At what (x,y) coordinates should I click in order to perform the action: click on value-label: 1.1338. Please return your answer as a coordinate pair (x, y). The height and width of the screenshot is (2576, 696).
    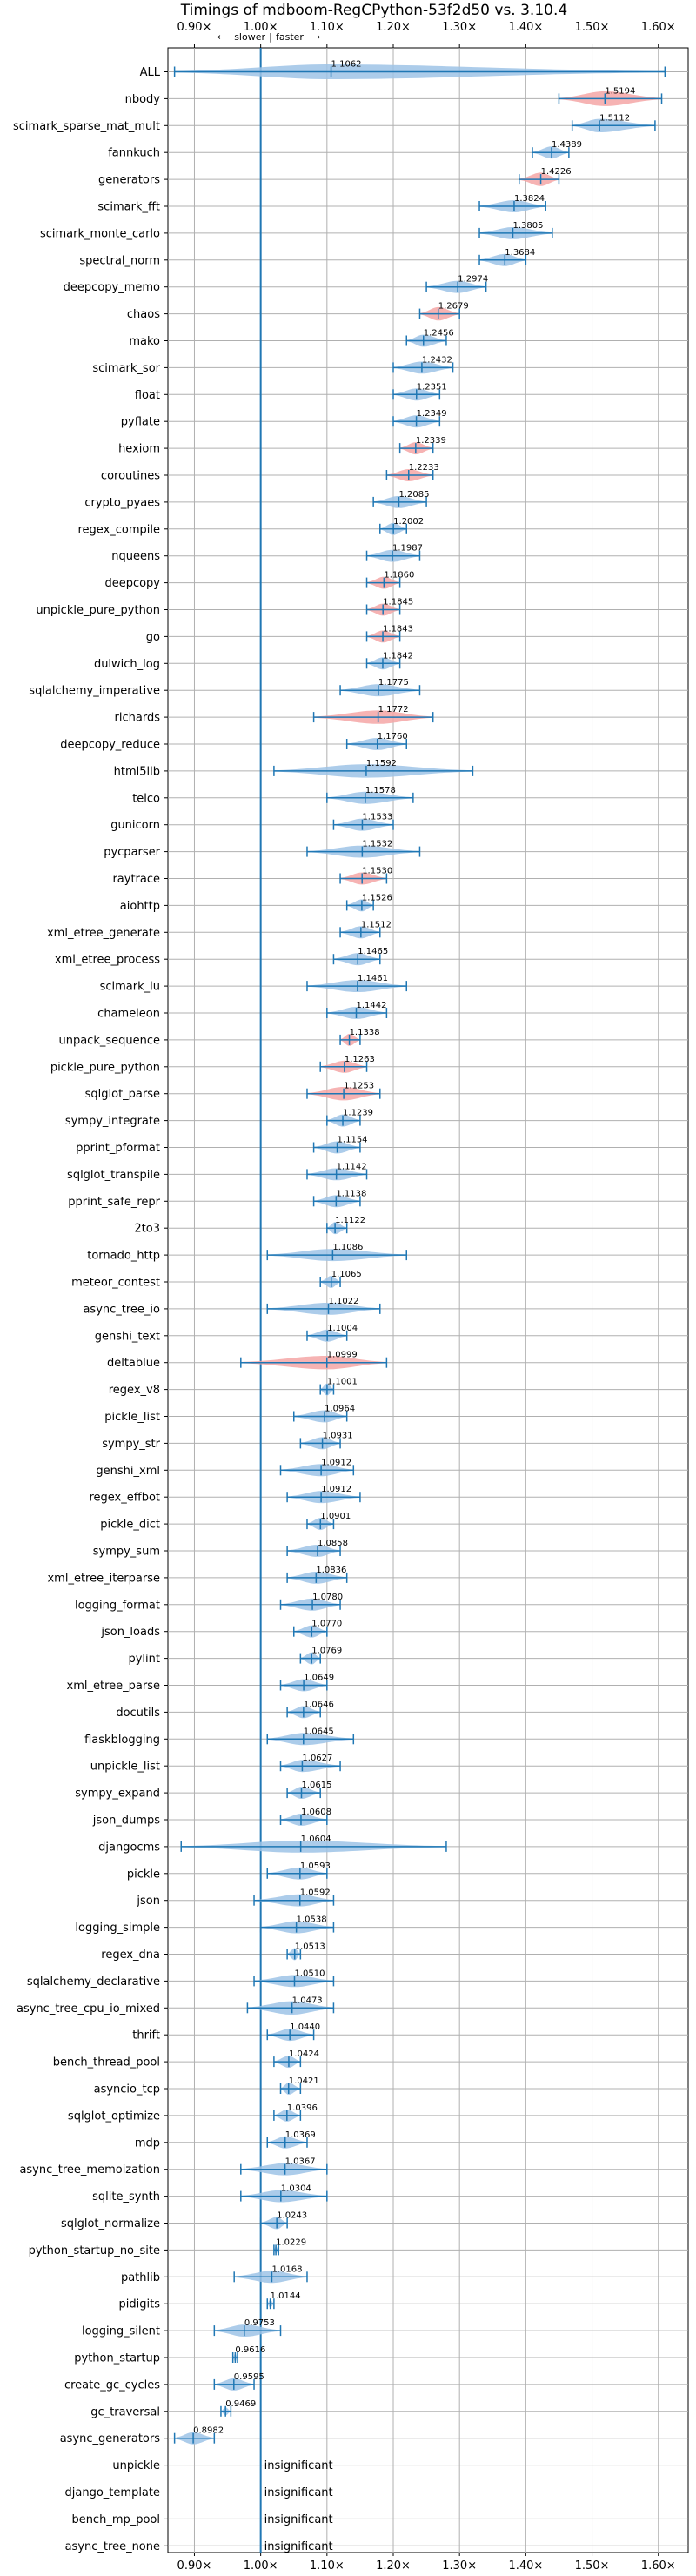
    Looking at the image, I should click on (365, 1032).